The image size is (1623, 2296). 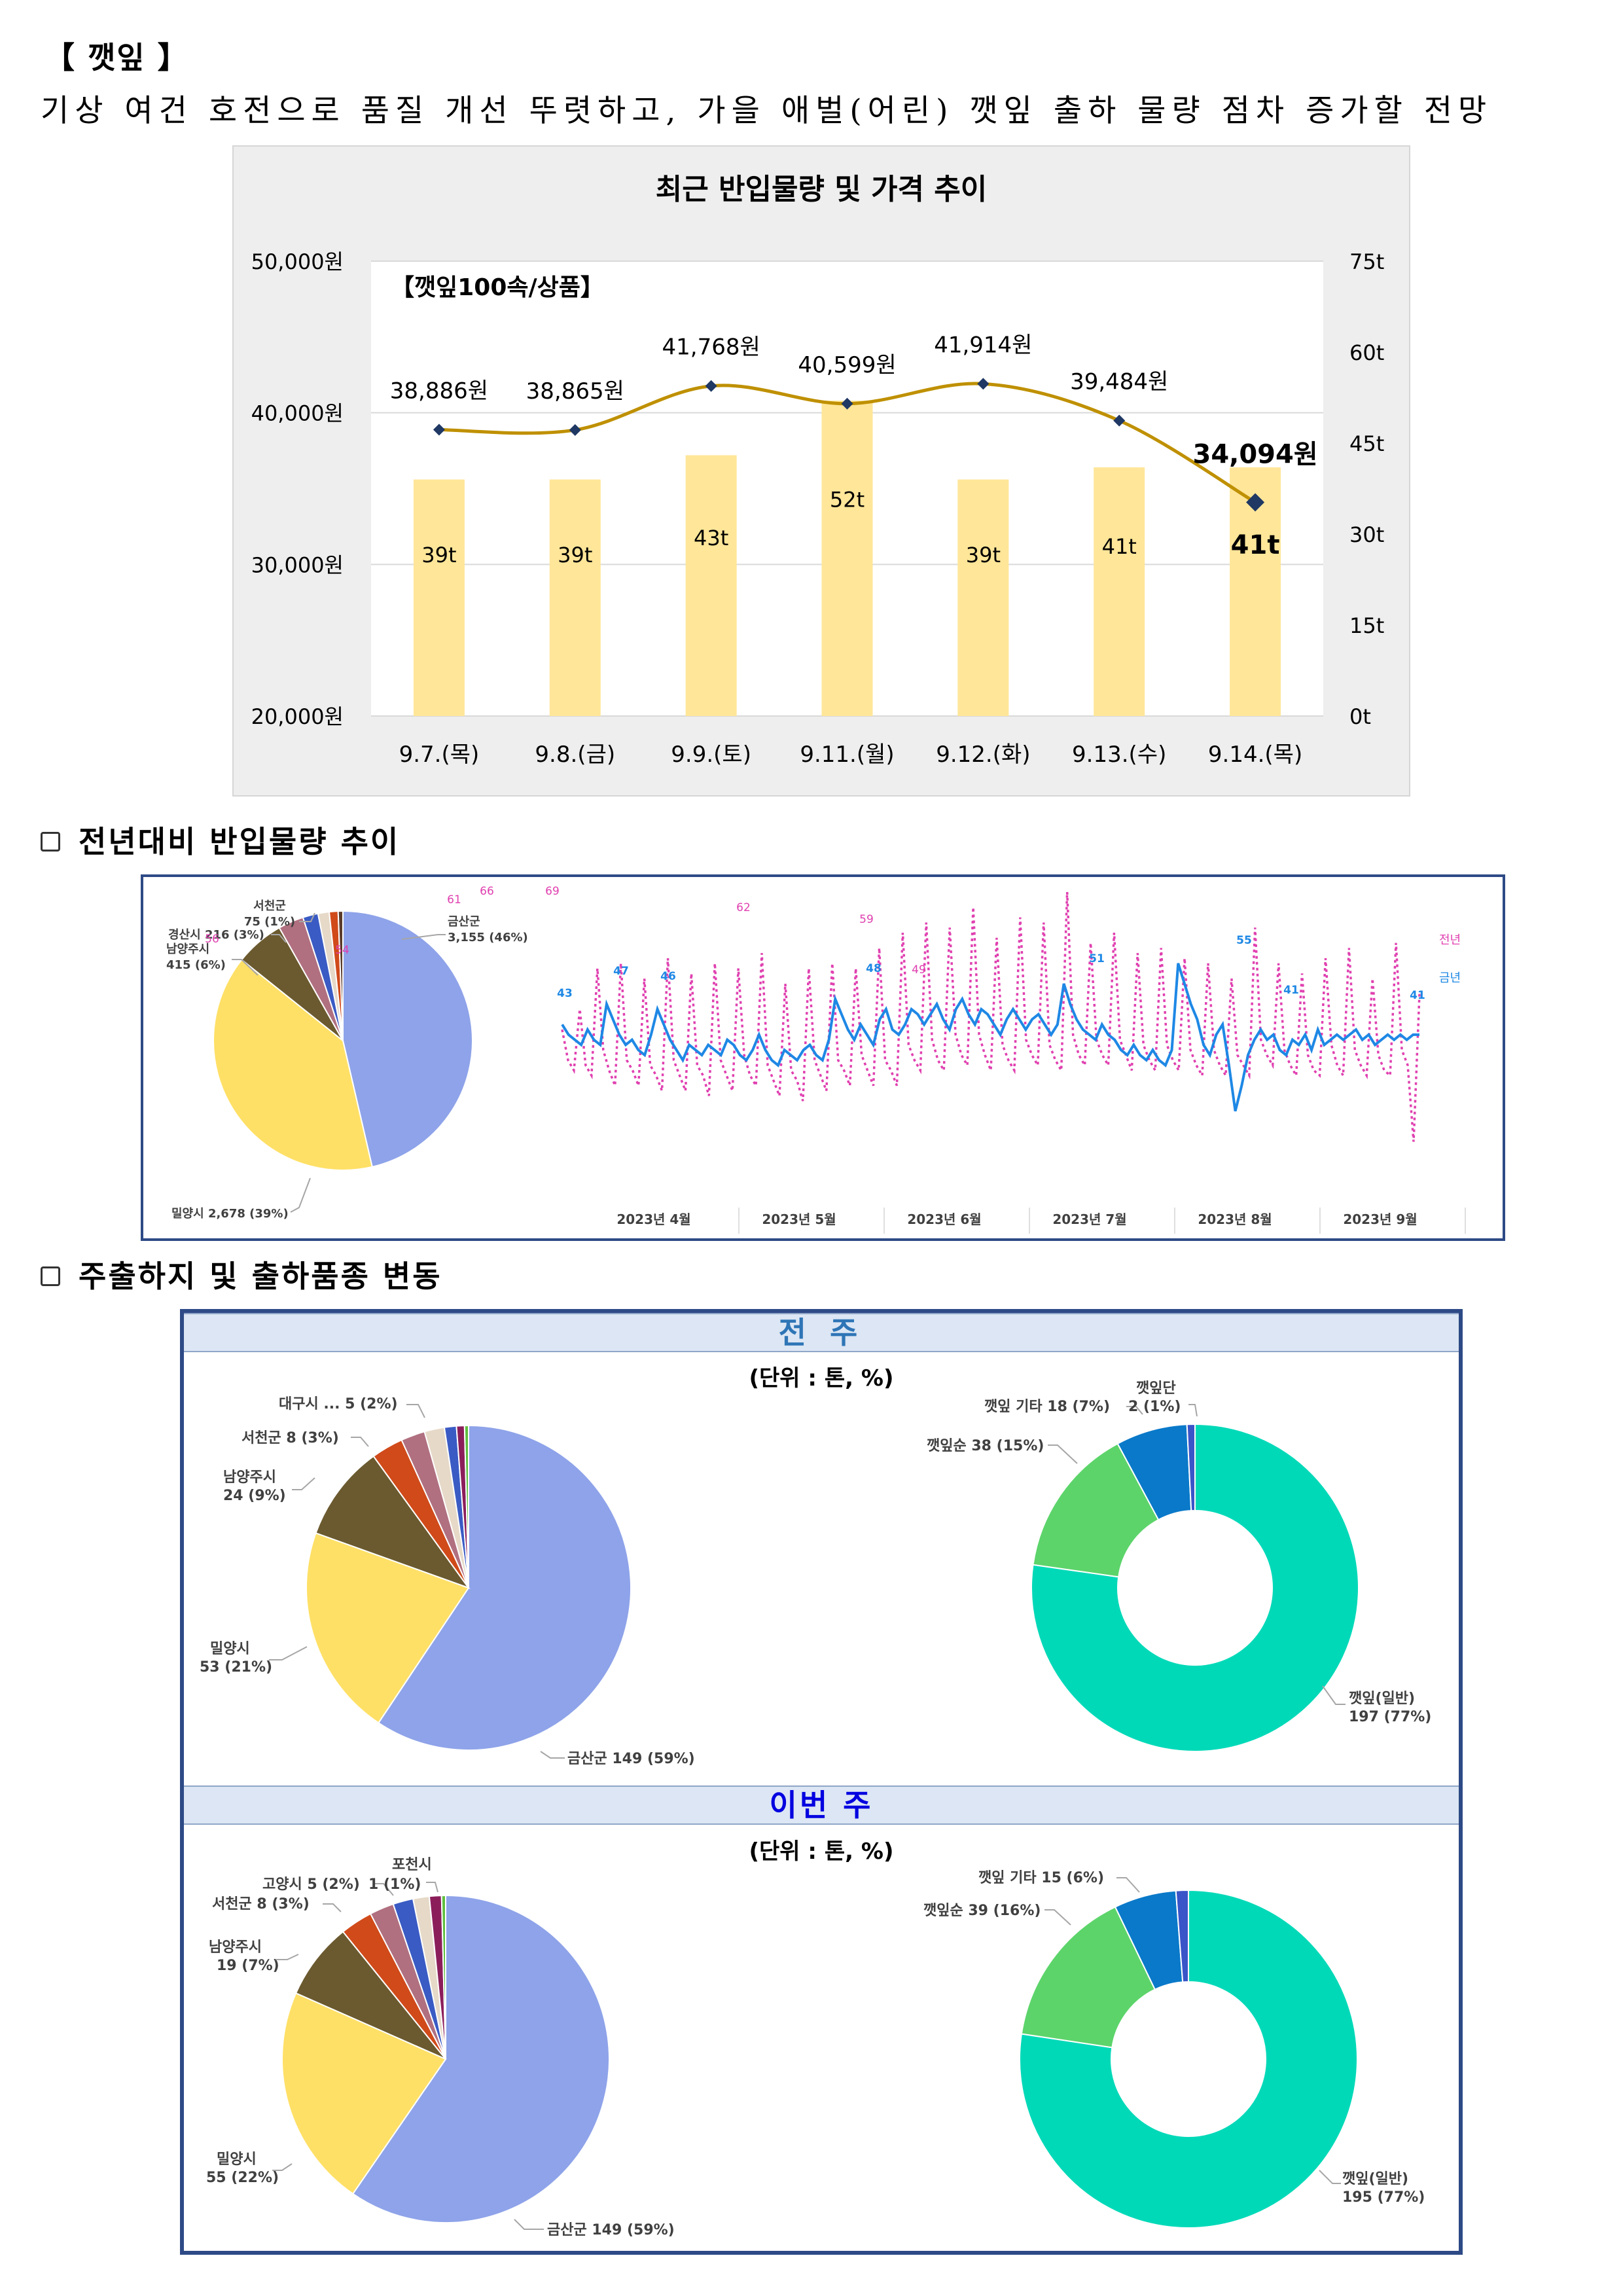 I want to click on this-origin-label: 포천시, so click(x=412, y=1865).